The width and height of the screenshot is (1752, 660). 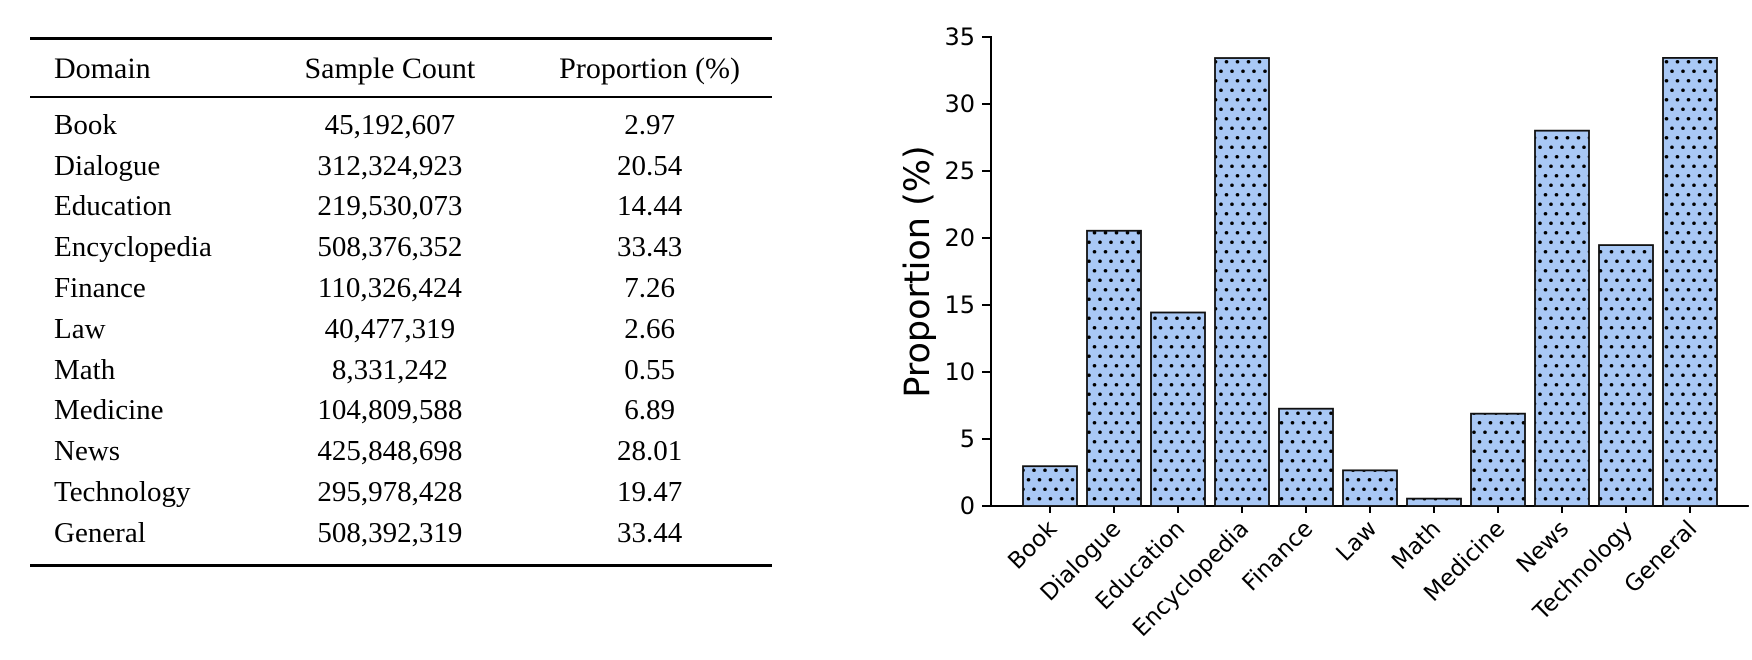 I want to click on bar-dialogue, so click(x=1114, y=368).